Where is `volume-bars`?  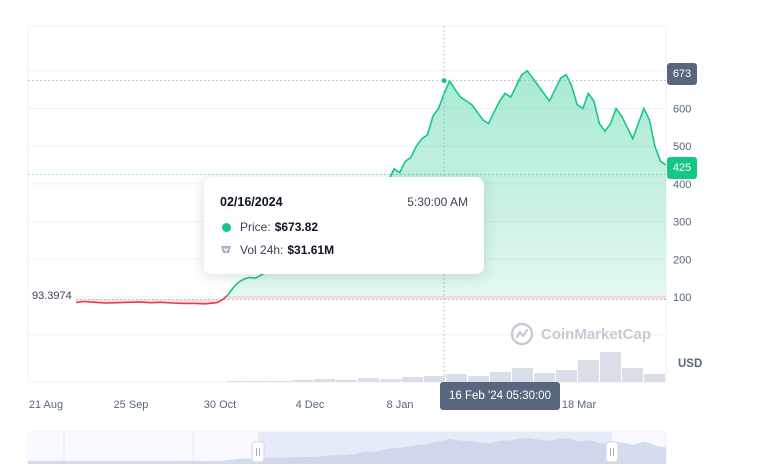
volume-bars is located at coordinates (445, 367).